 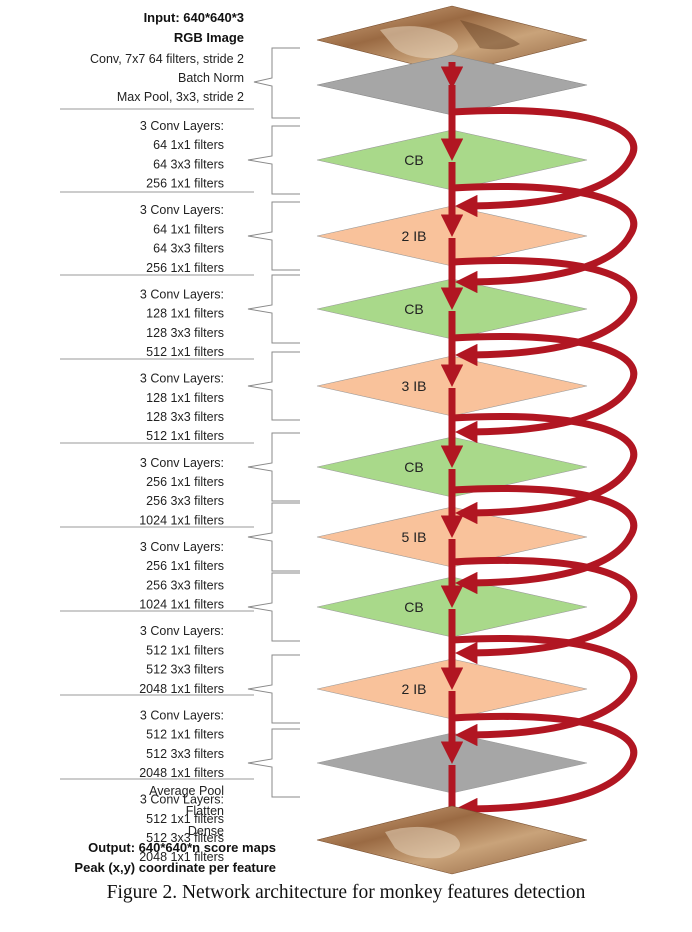 What do you see at coordinates (186, 791) in the screenshot?
I see `head-label-avgpool: Average Pool` at bounding box center [186, 791].